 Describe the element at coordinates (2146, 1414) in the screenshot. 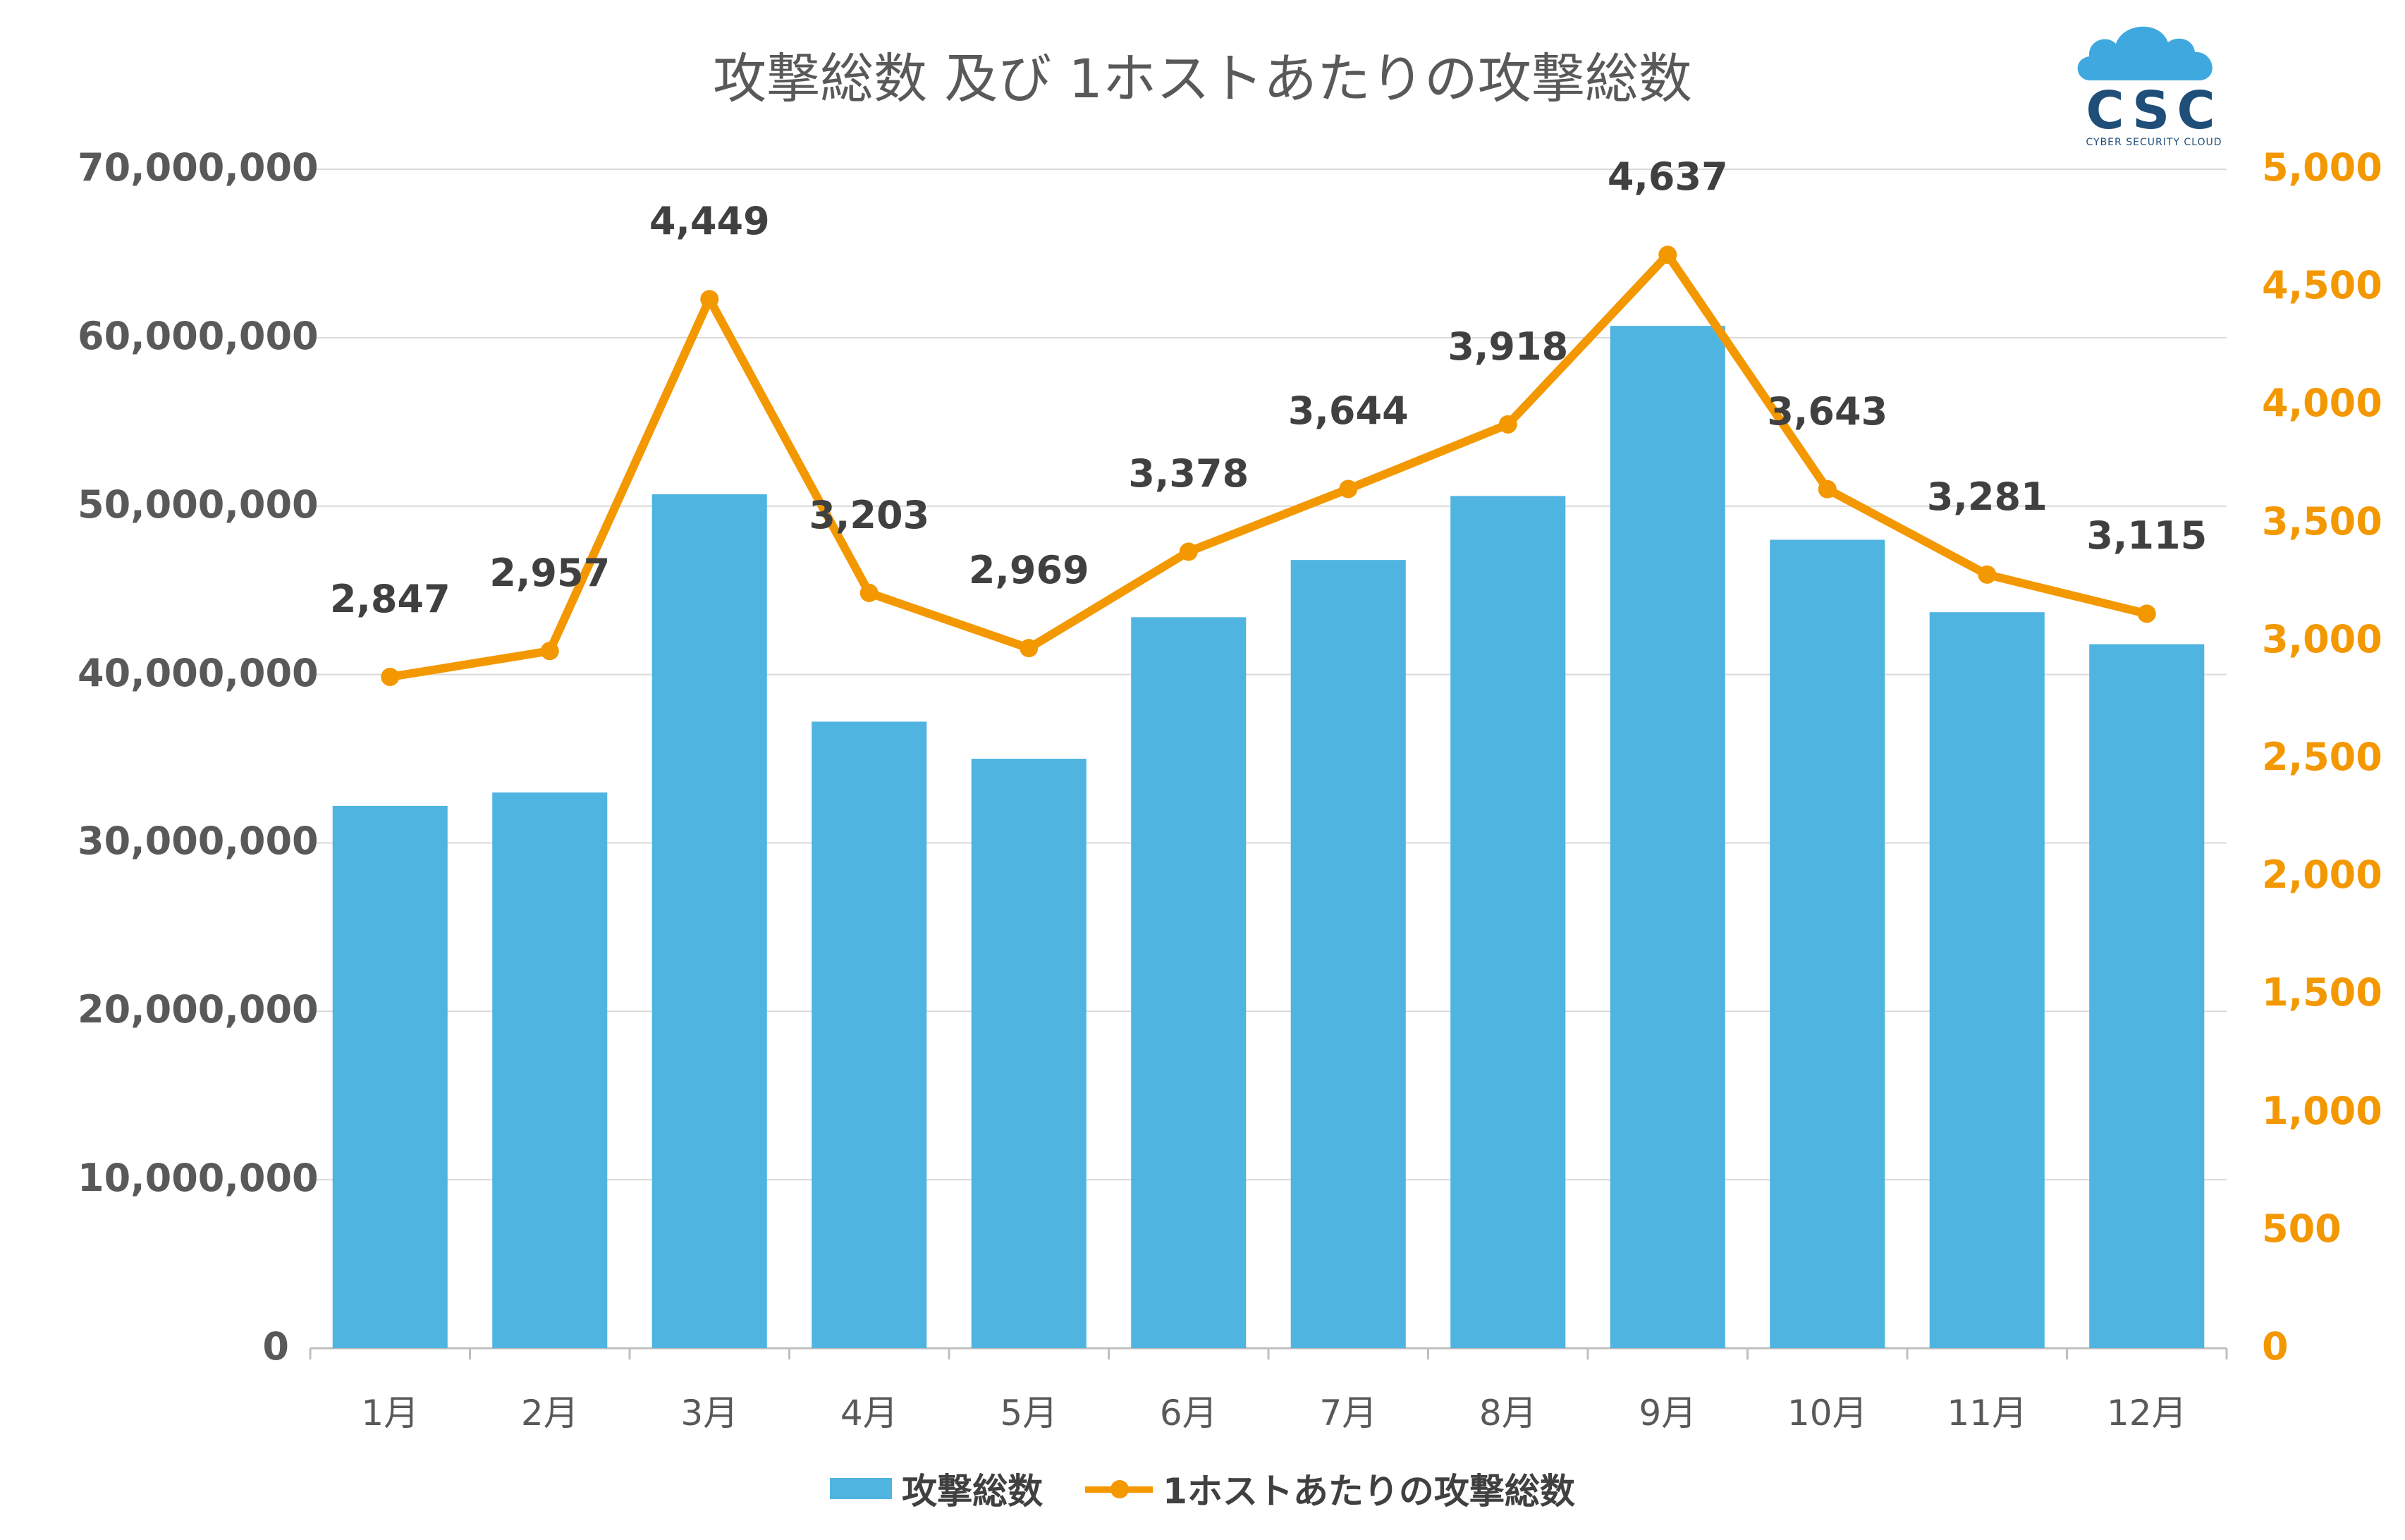

I see `x-tick-label: 12月` at that location.